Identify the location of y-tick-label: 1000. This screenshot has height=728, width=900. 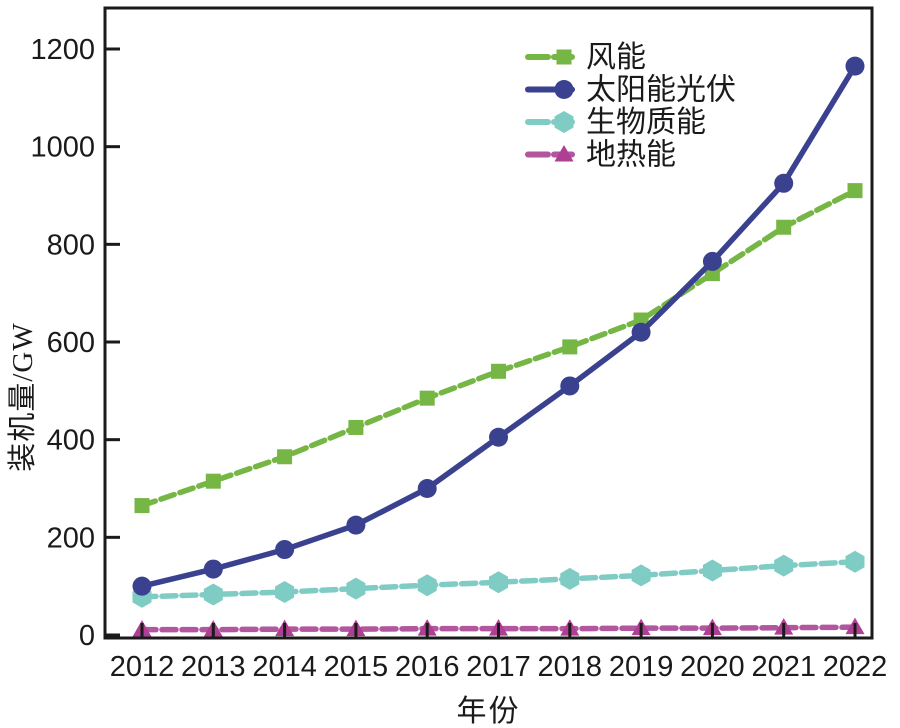
(62, 148).